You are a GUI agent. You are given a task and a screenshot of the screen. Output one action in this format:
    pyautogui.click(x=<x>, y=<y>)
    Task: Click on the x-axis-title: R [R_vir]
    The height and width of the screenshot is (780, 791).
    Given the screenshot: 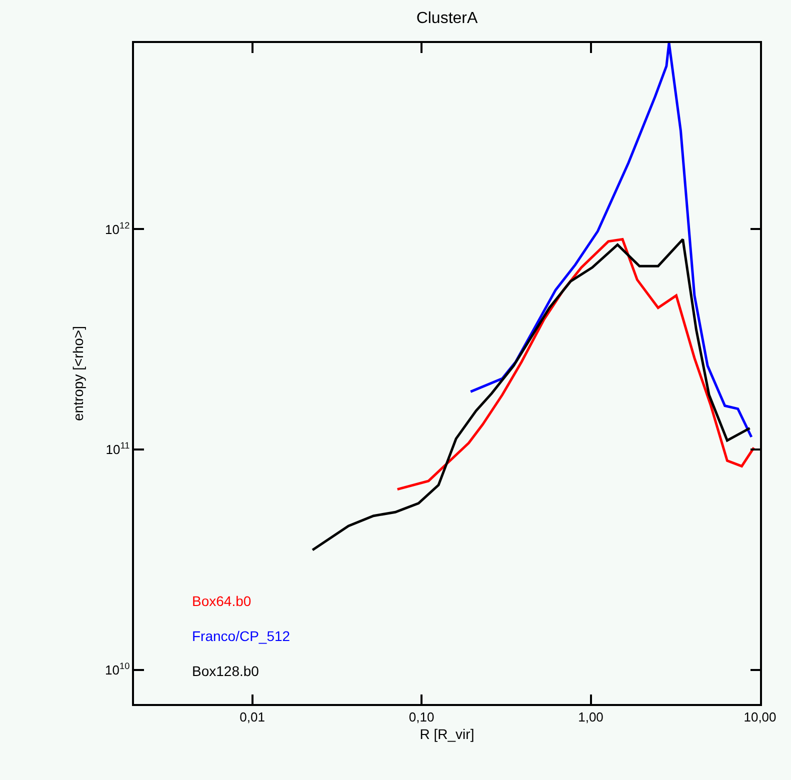 What is the action you would take?
    pyautogui.click(x=447, y=734)
    